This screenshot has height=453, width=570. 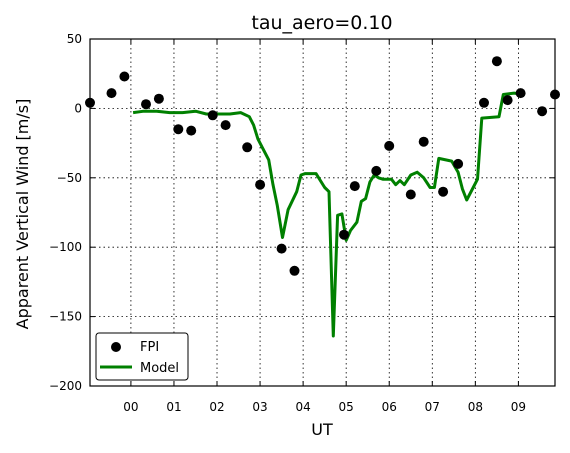 What do you see at coordinates (302, 407) in the screenshot?
I see `x-tick-label: 04` at bounding box center [302, 407].